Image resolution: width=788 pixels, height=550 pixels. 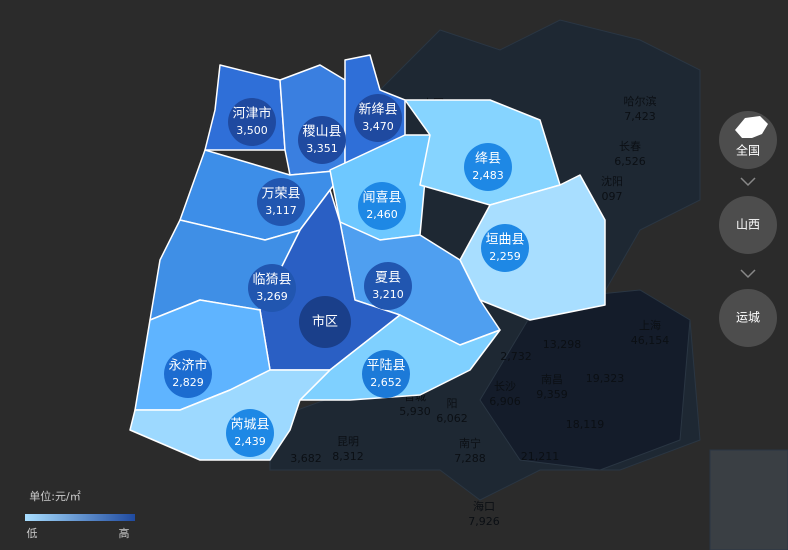 I want to click on bg-city-name: 长春, so click(x=630, y=146).